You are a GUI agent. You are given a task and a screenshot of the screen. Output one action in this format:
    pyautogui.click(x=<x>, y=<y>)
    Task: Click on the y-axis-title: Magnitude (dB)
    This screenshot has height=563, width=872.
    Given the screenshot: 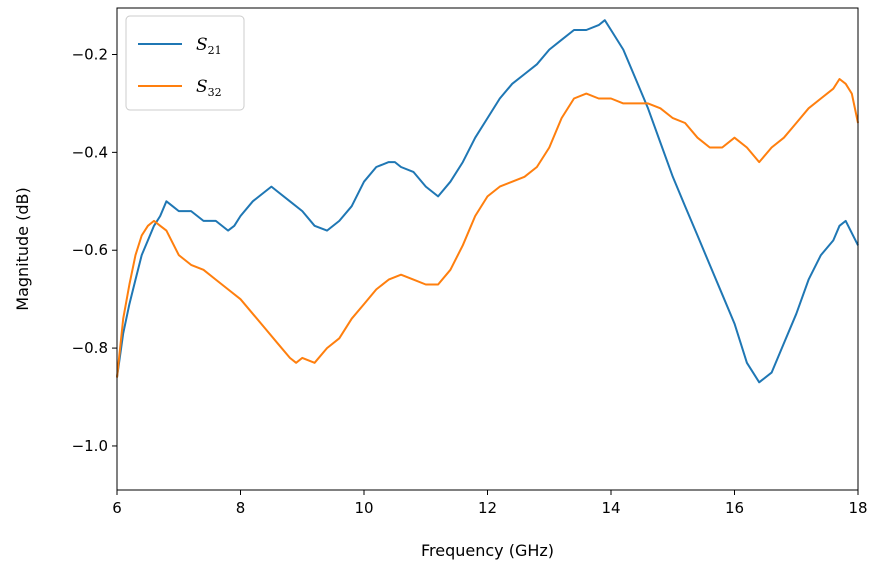 What is the action you would take?
    pyautogui.click(x=22, y=248)
    